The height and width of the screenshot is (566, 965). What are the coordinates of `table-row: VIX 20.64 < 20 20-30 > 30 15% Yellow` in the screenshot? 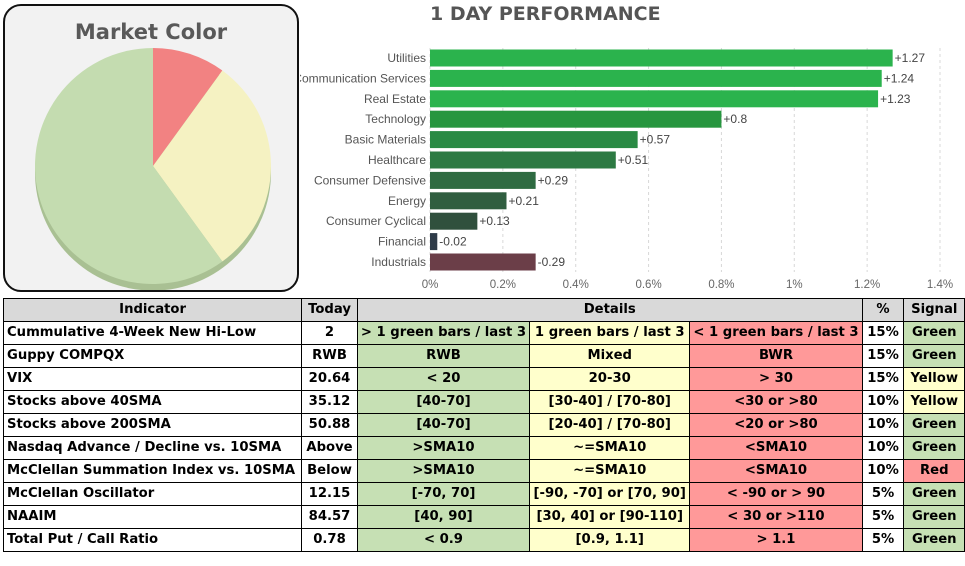 It's located at (483, 379).